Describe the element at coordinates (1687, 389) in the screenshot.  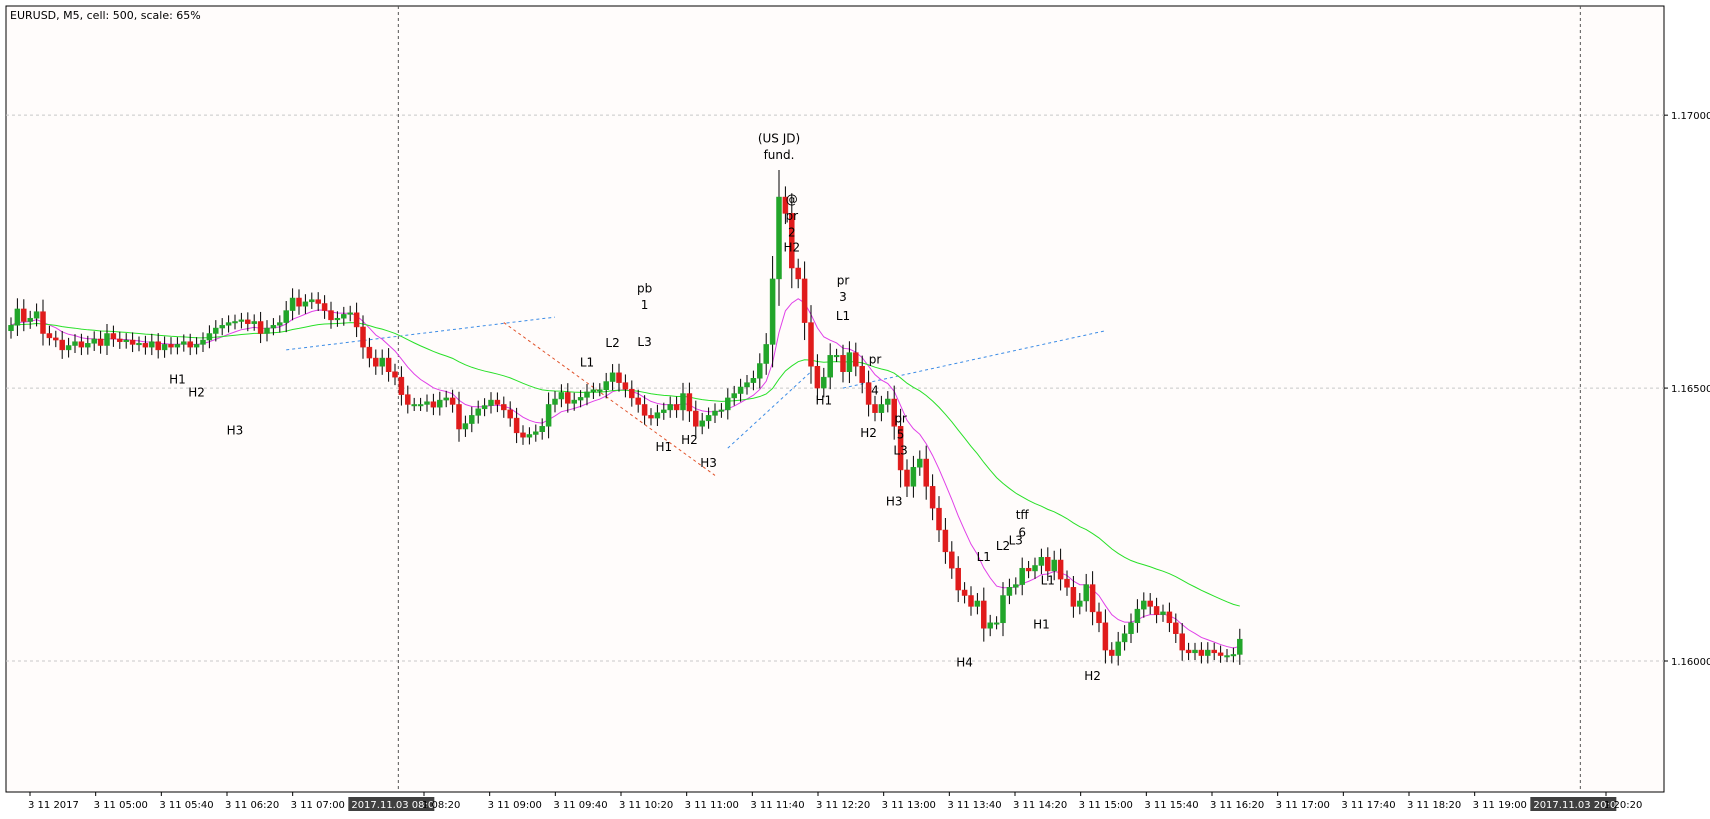
I see `price-axis: 1.17000 1.16500 1.16000` at that location.